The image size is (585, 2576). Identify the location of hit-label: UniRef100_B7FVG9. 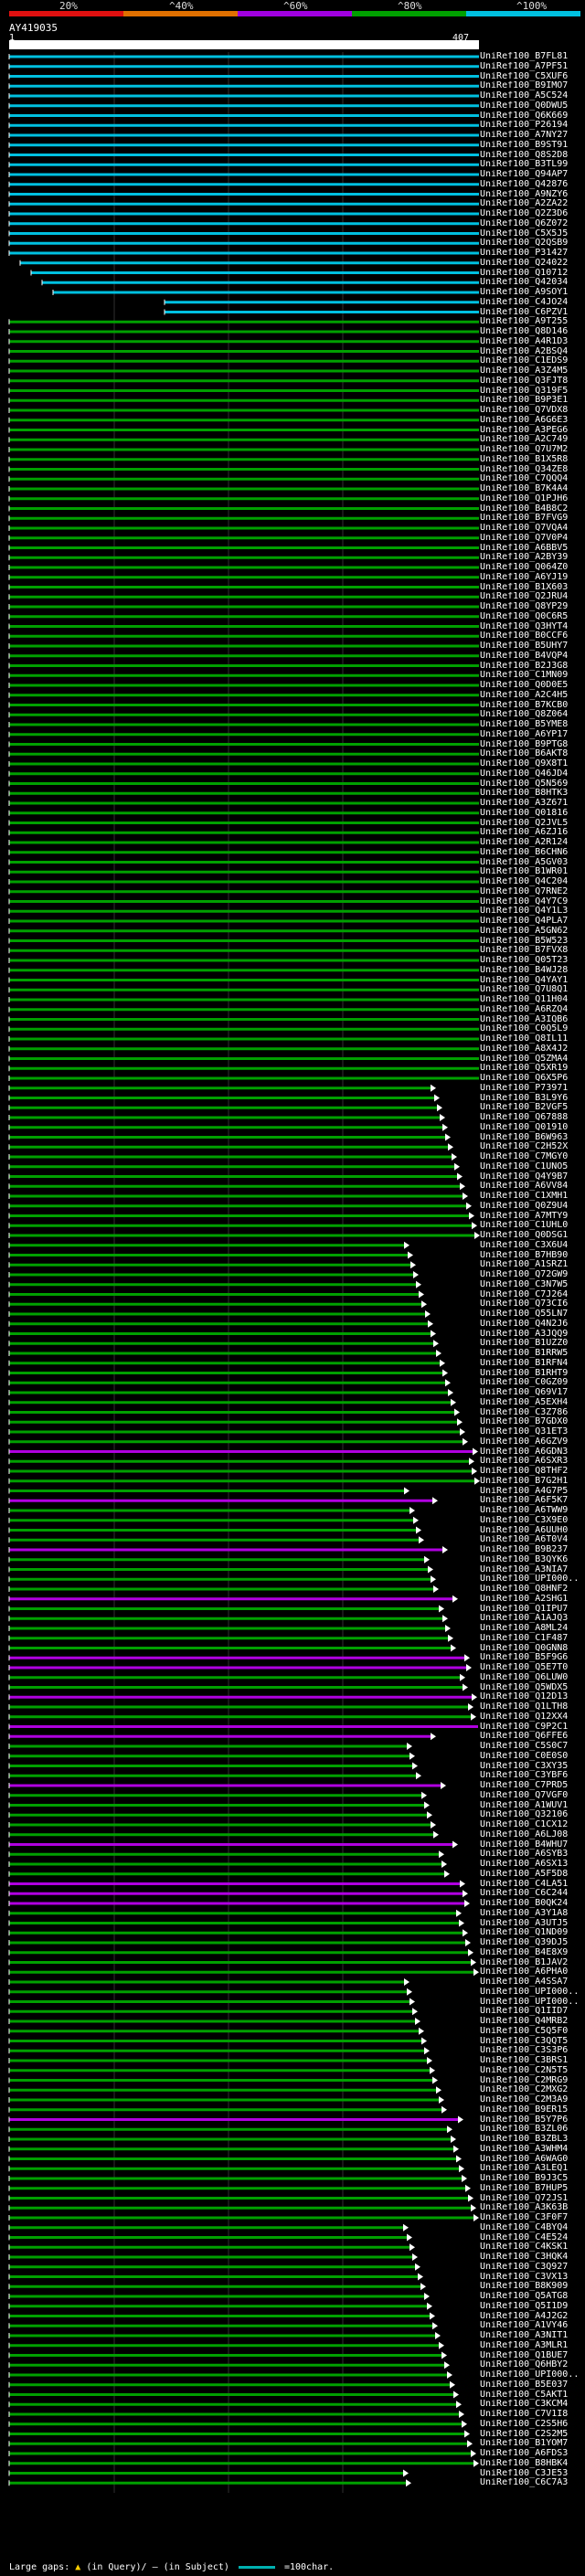
(524, 519).